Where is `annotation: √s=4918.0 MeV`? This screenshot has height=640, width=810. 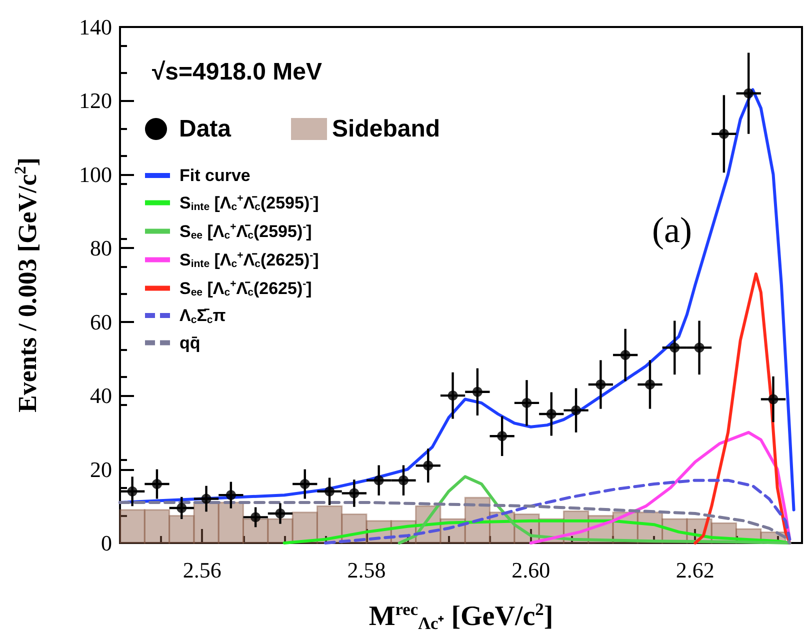 annotation: √s=4918.0 MeV is located at coordinates (237, 72).